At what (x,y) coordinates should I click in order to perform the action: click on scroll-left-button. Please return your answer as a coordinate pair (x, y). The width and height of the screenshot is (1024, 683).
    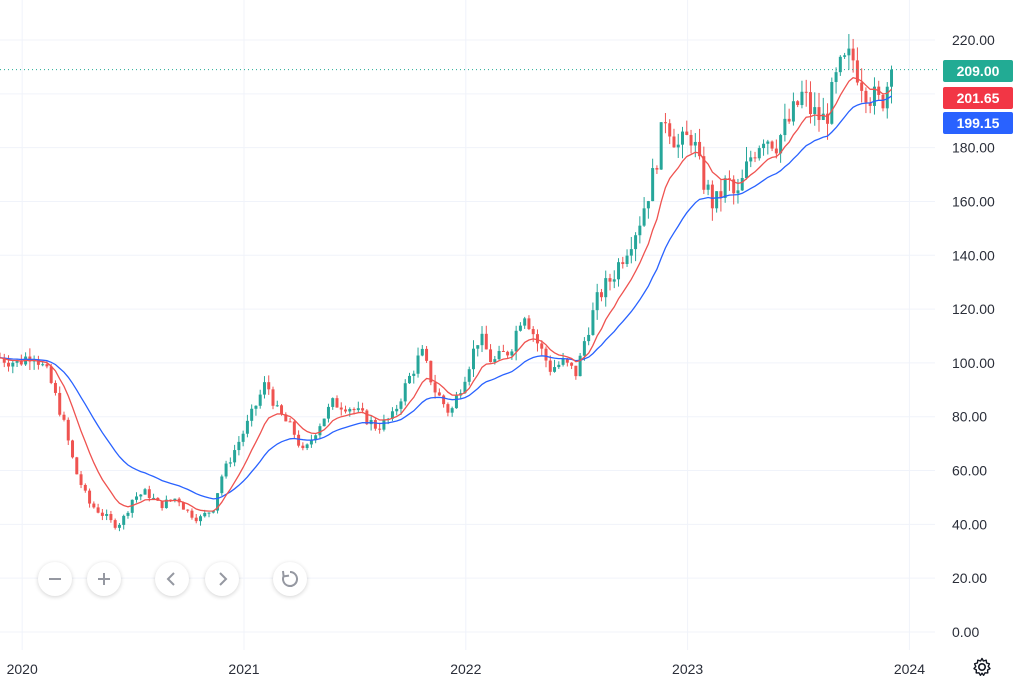
    Looking at the image, I should click on (172, 579).